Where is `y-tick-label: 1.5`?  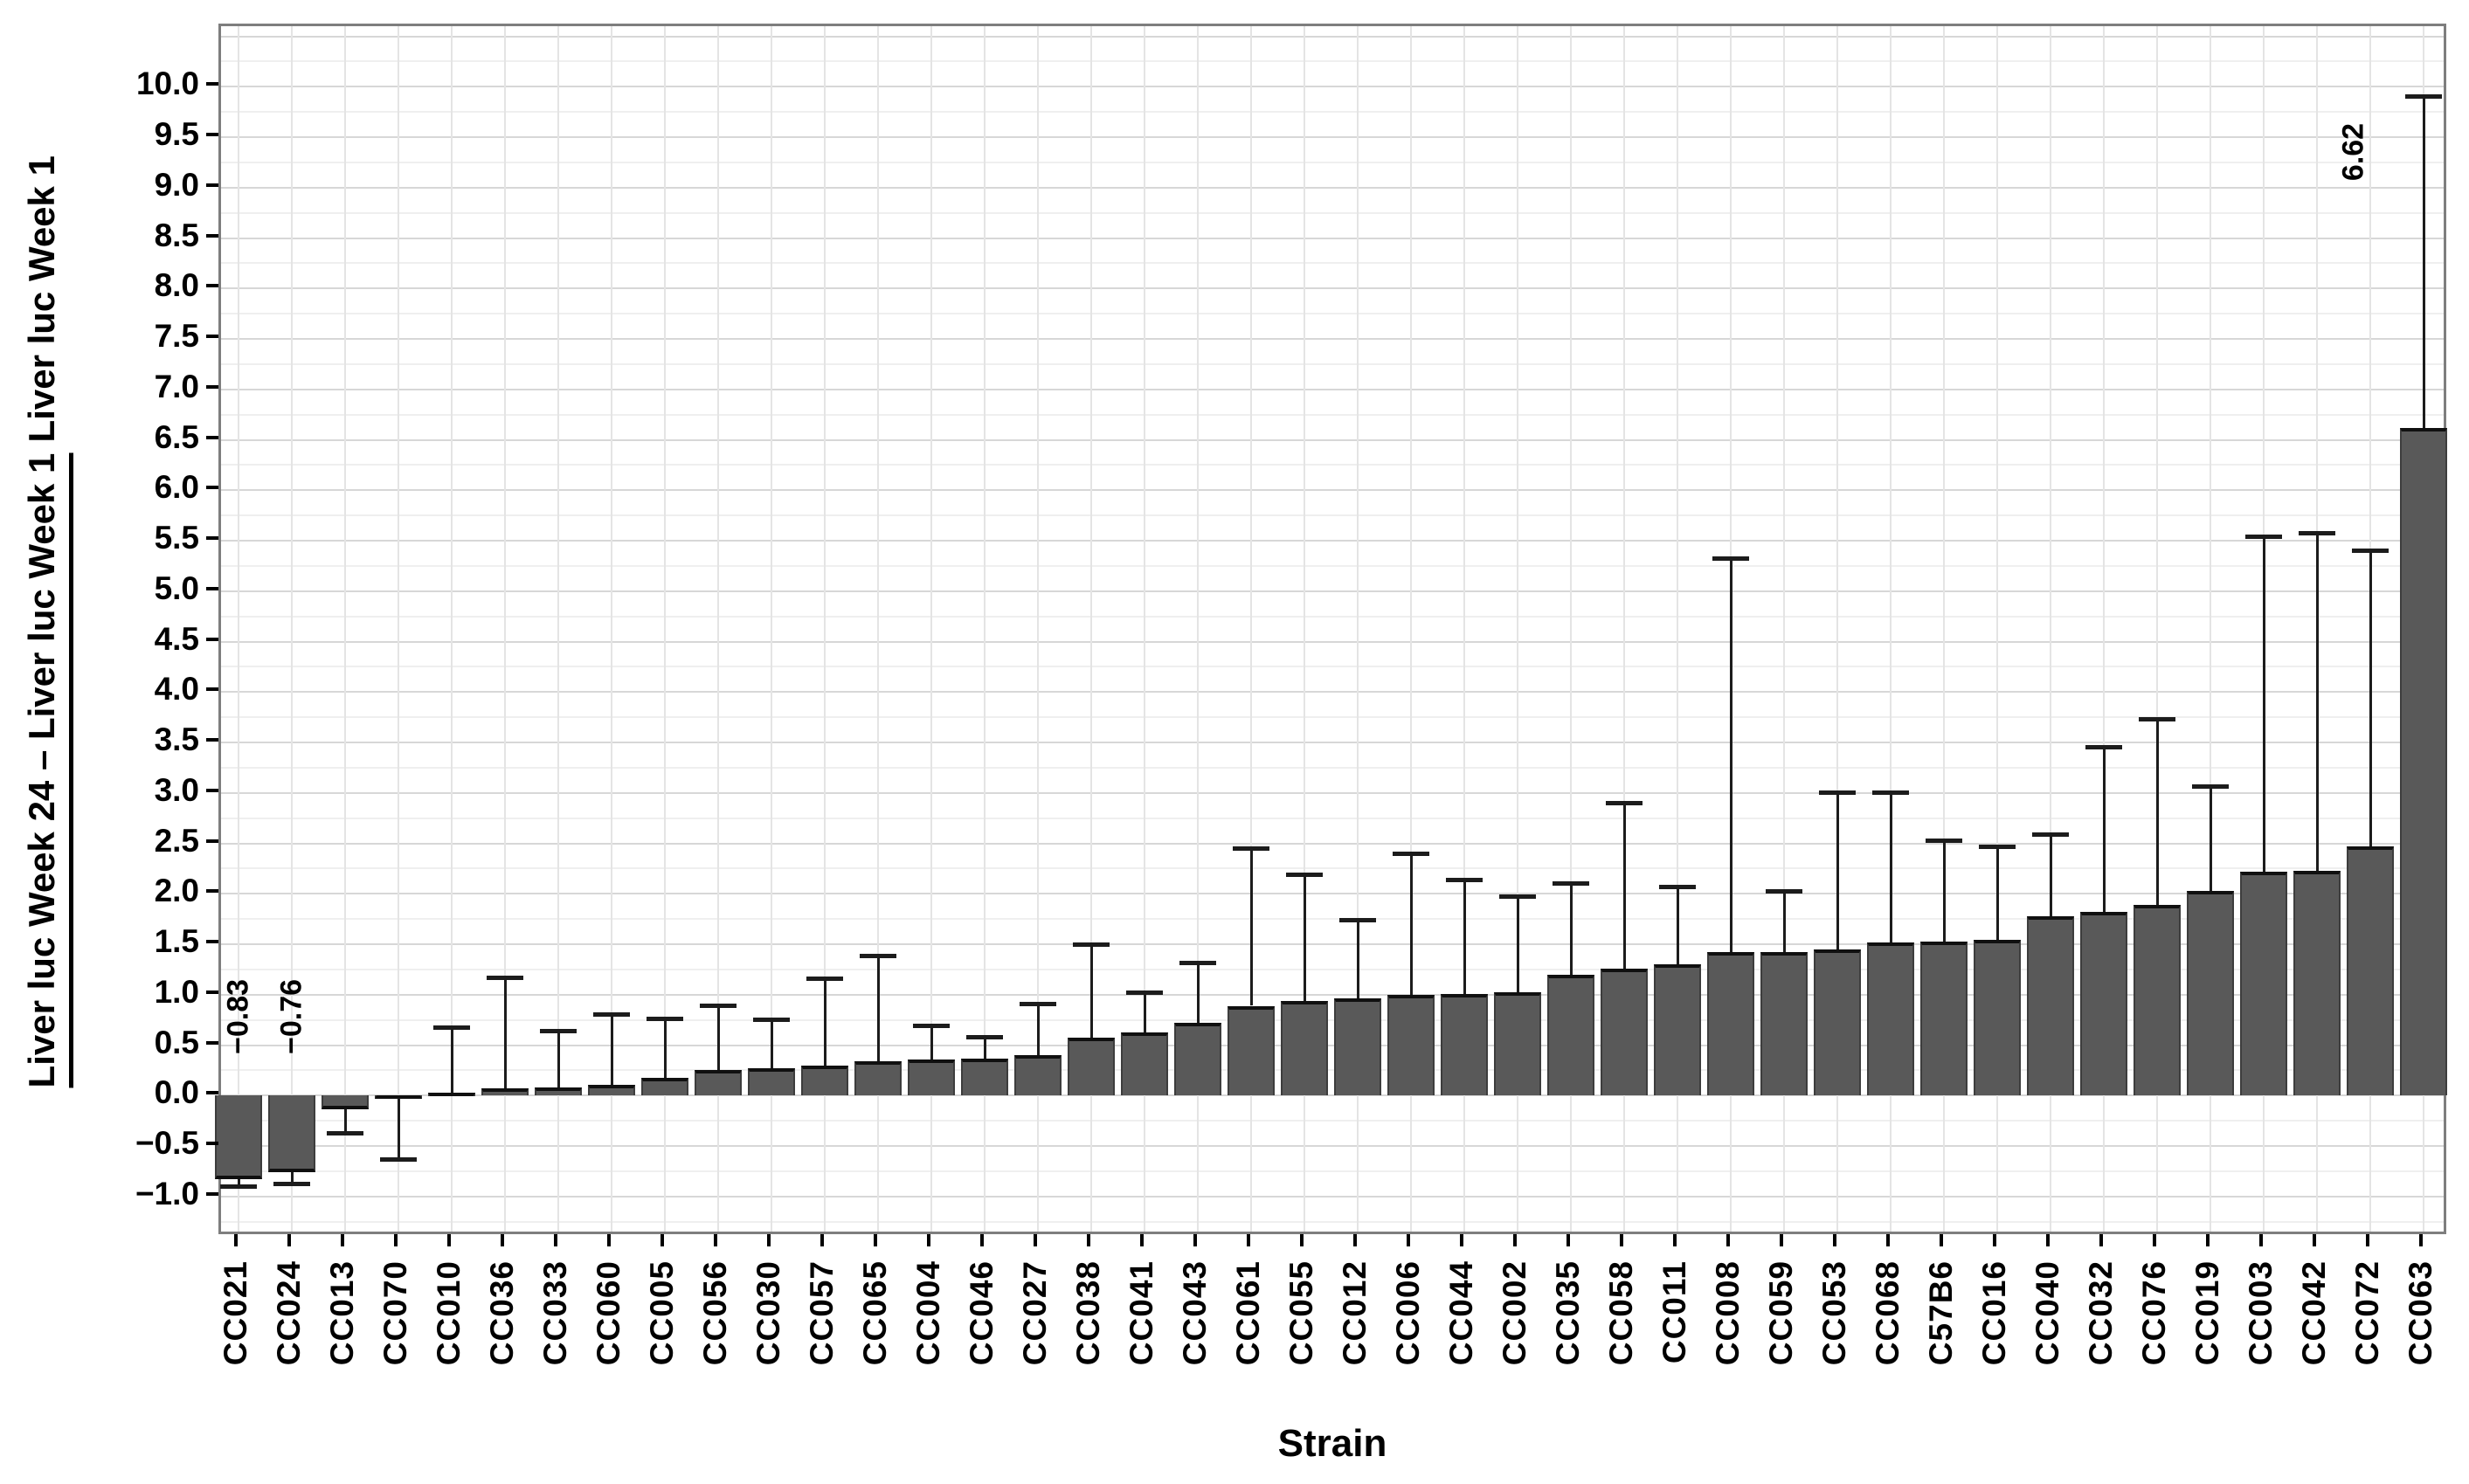
y-tick-label: 1.5 is located at coordinates (177, 941).